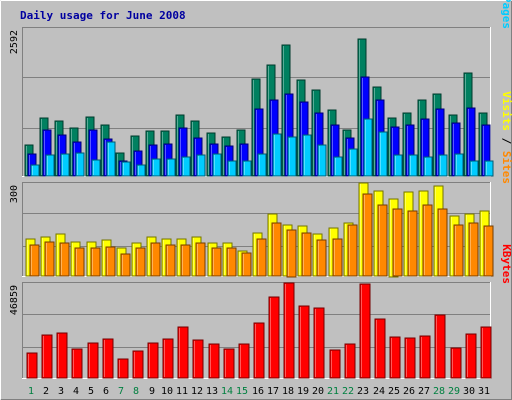 The width and height of the screenshot is (512, 400). Describe the element at coordinates (307, 155) in the screenshot. I see `bar-pages: 19: 710` at that location.